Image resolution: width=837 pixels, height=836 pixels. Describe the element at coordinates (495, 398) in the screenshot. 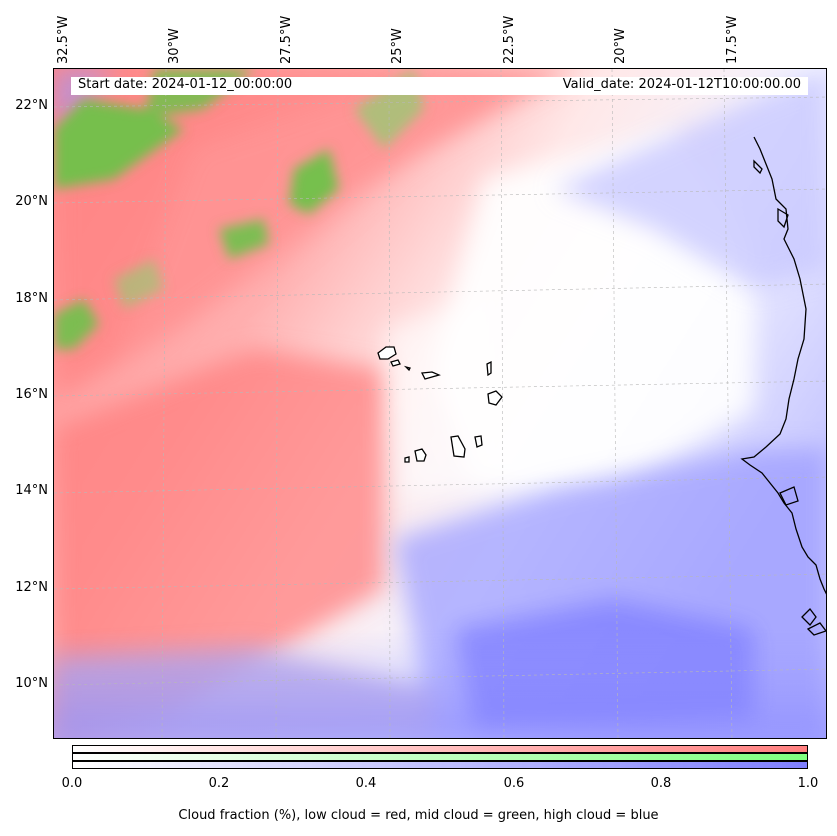

I see `island-boa-vista` at that location.